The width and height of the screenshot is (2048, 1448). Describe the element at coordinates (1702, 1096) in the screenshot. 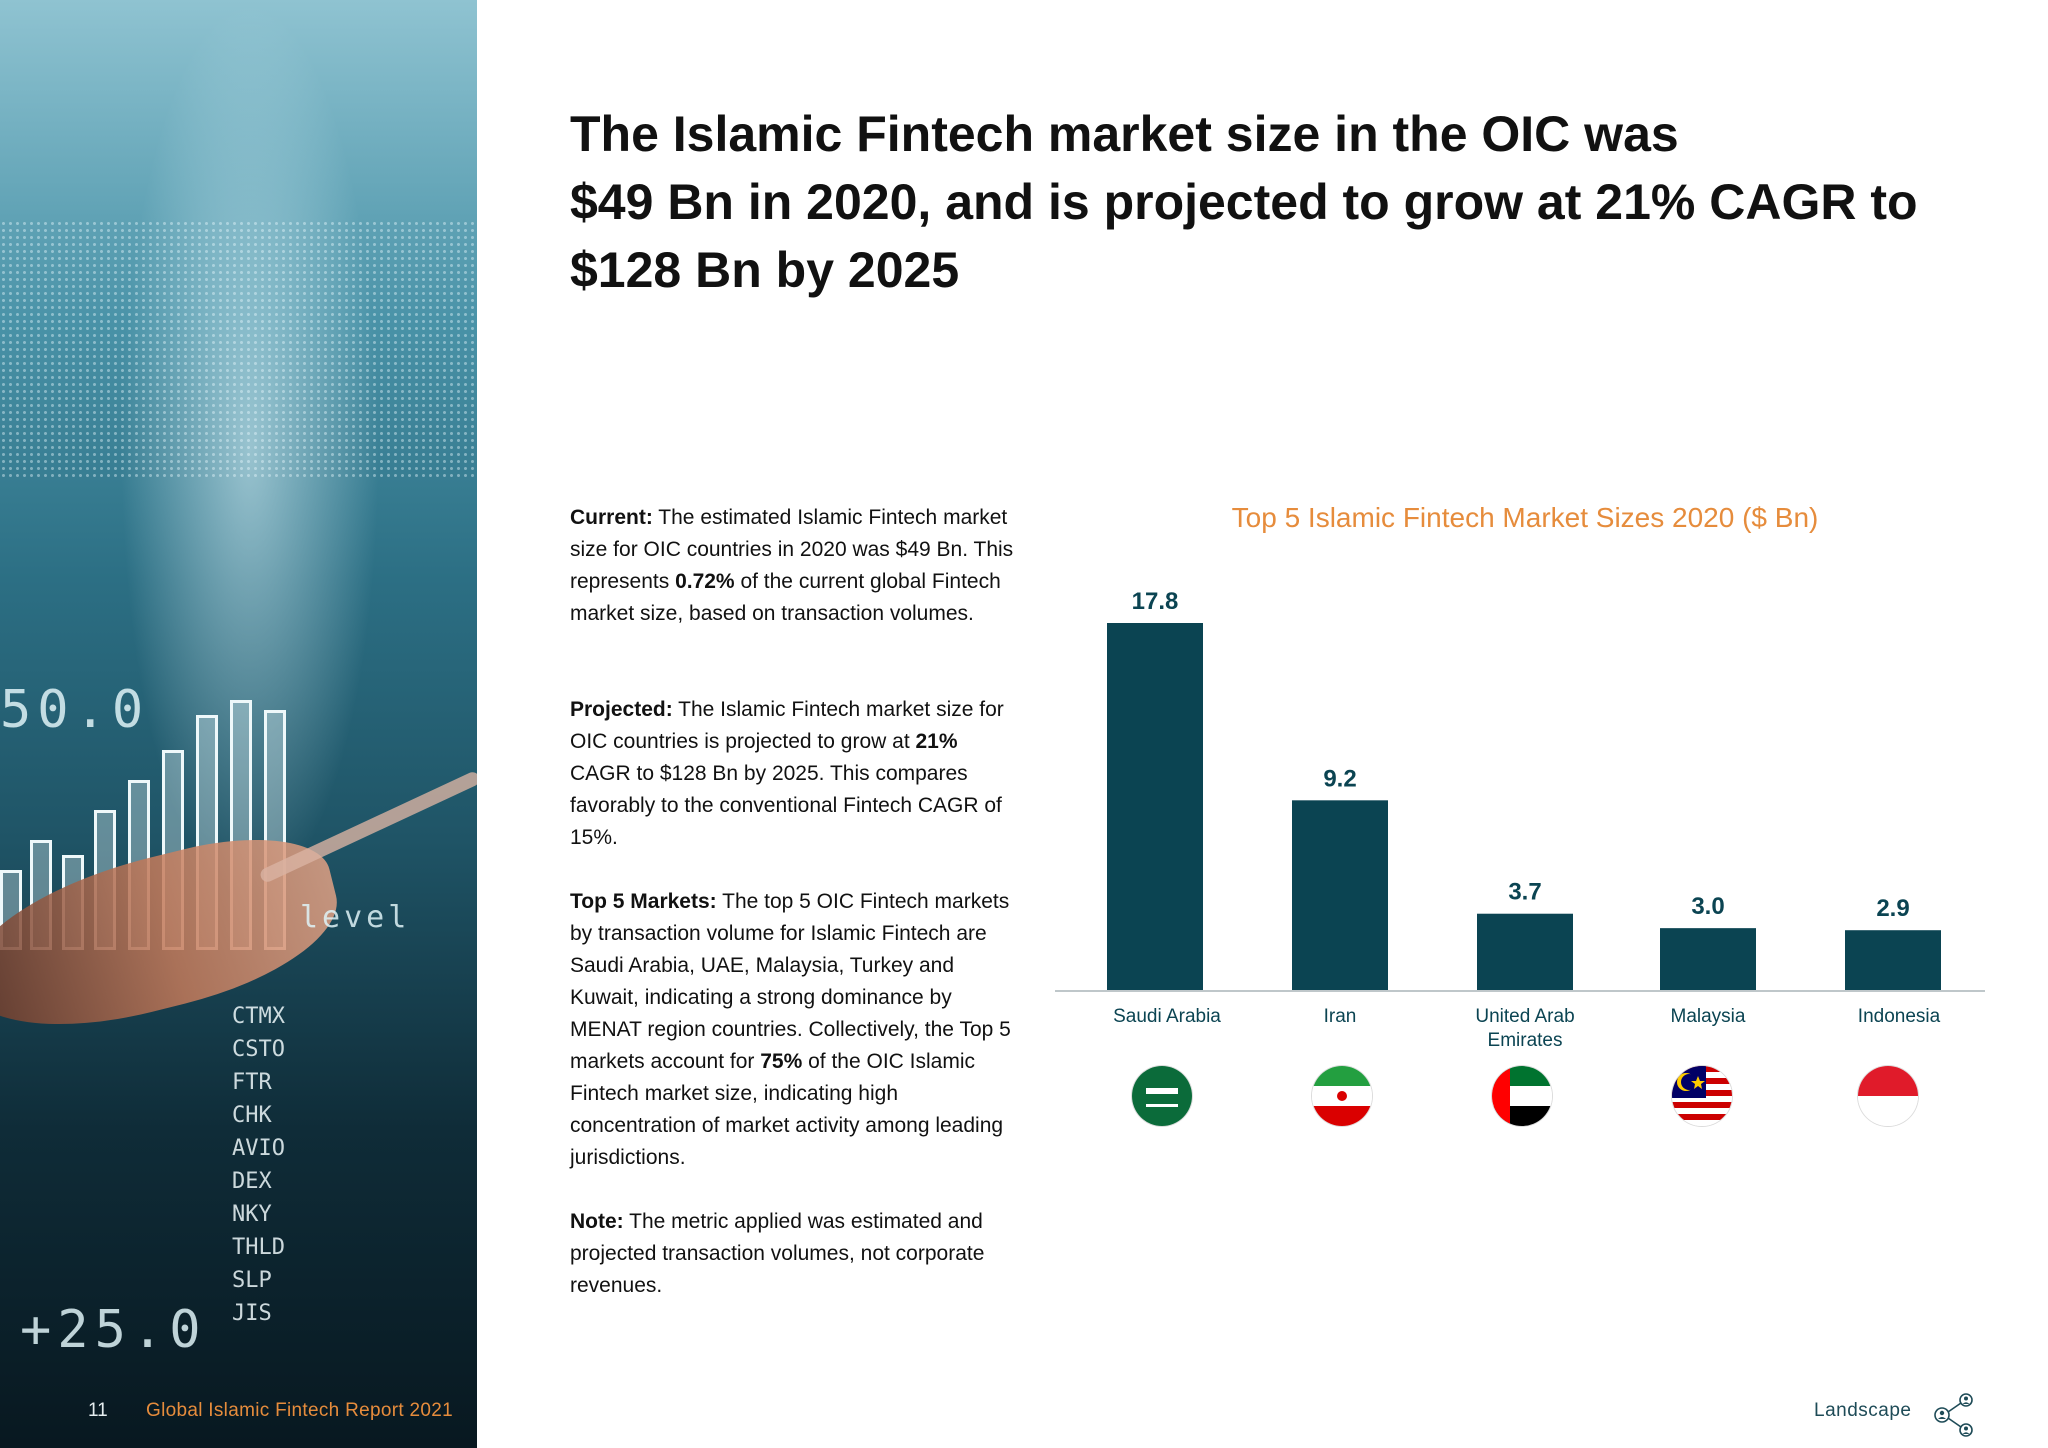

I see `malaysia-flag-icon` at that location.